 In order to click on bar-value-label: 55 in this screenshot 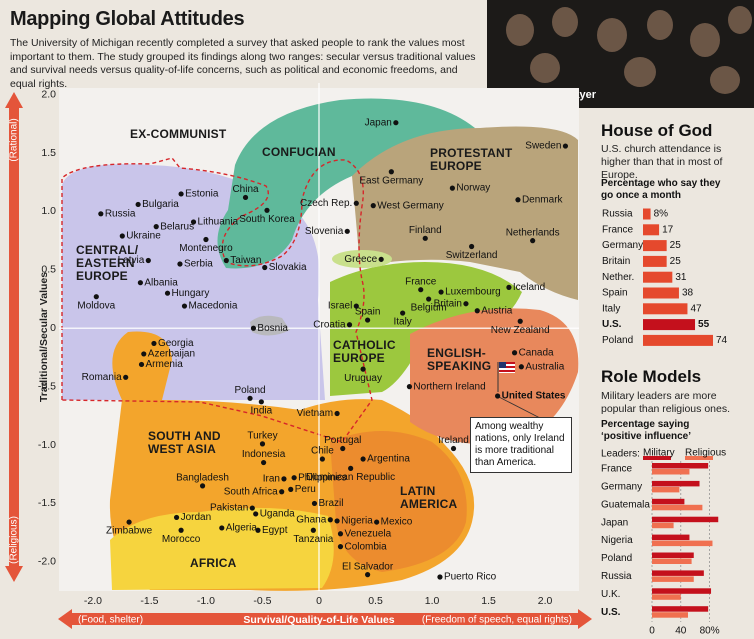, I will do `click(704, 324)`.